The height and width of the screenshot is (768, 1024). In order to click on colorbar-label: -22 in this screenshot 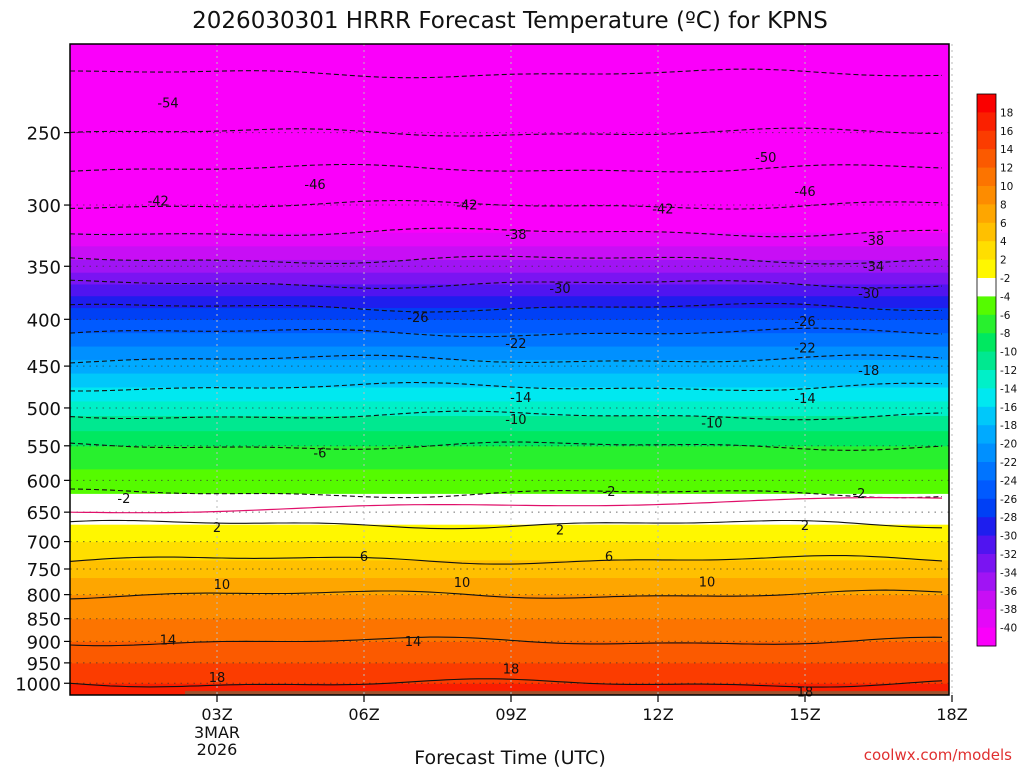, I will do `click(1008, 463)`.